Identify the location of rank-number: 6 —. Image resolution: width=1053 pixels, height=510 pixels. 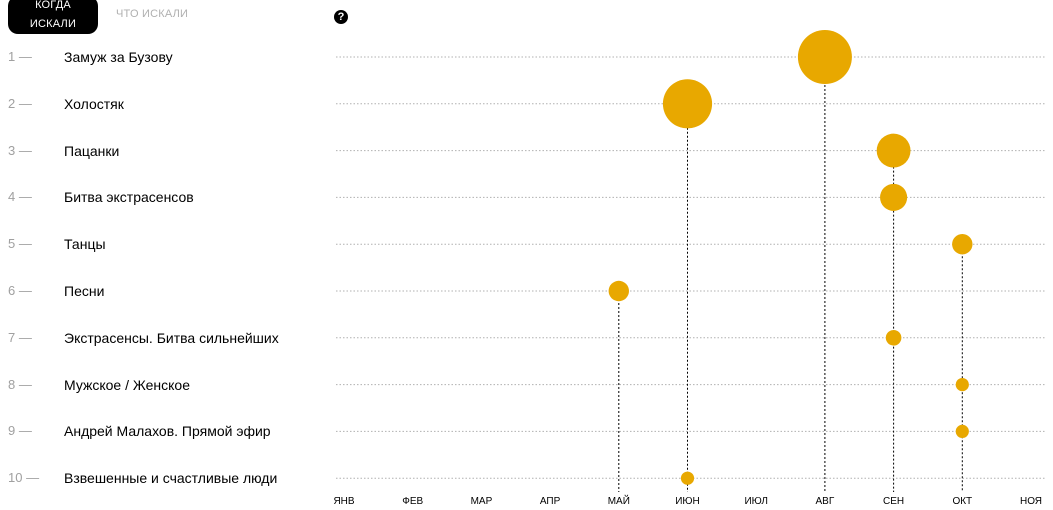
(20, 290).